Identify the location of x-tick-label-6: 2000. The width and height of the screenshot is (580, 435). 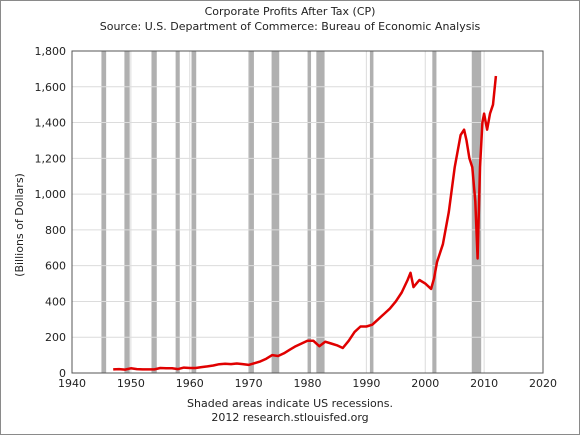
(425, 383).